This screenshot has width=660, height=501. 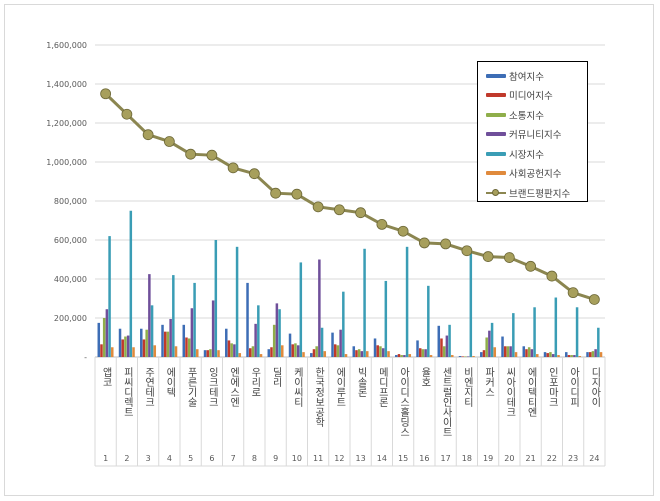 I want to click on category-label: 한국정보공학, so click(x=318, y=397).